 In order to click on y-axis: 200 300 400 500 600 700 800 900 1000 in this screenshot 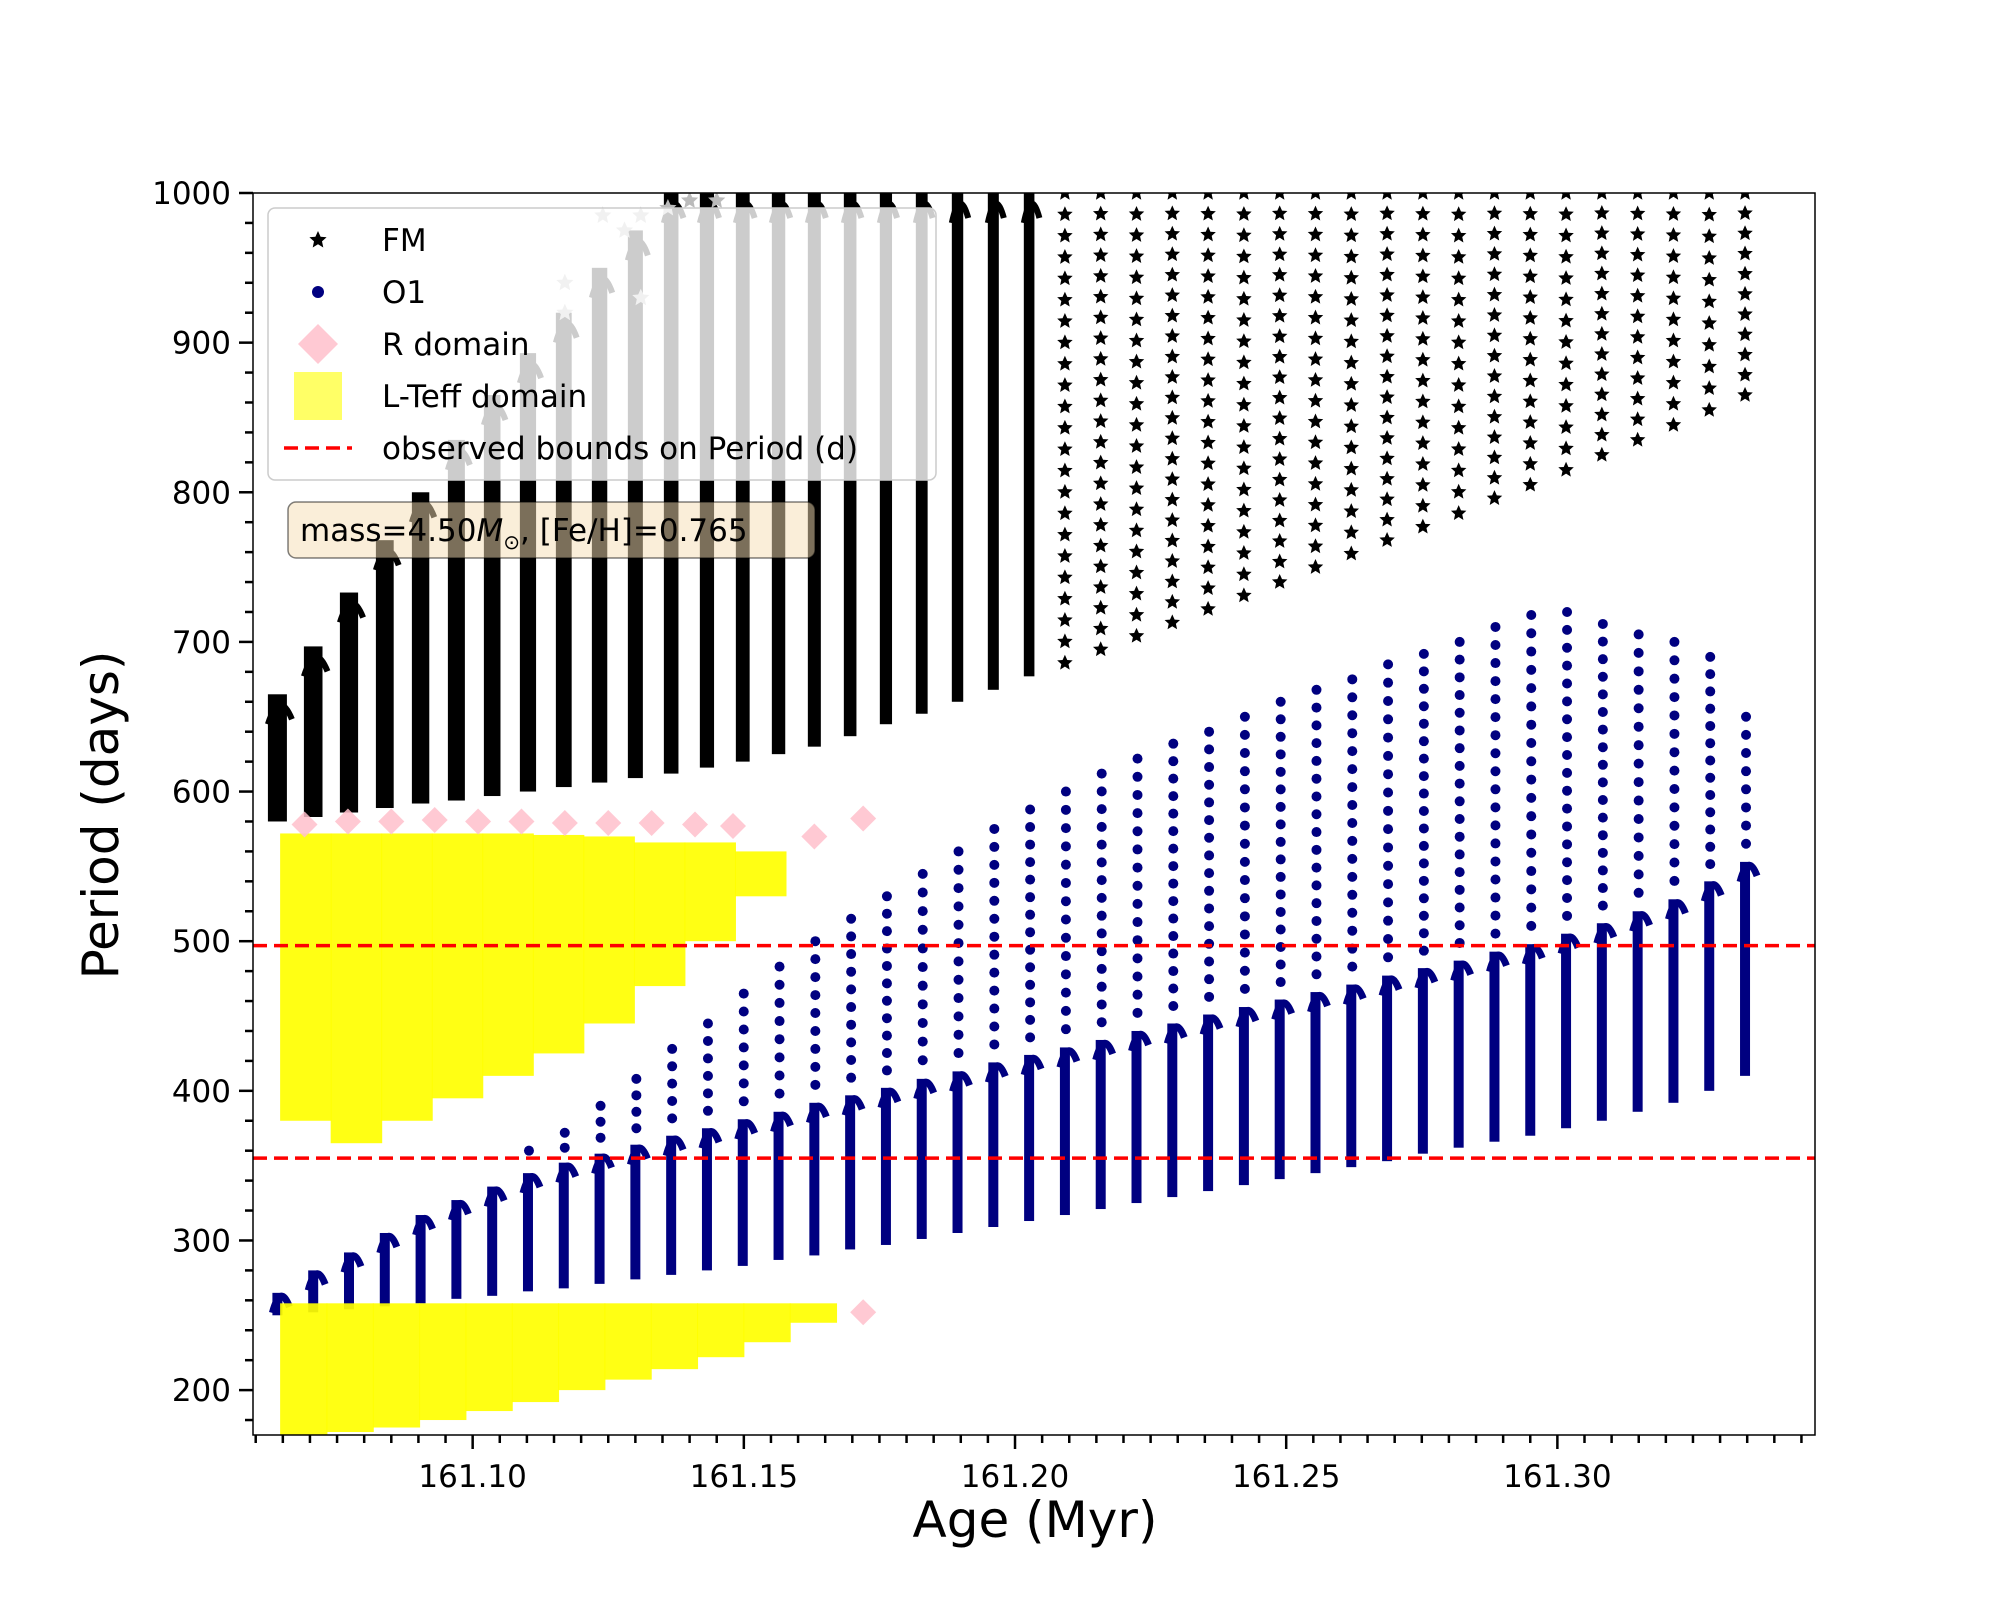, I will do `click(202, 799)`.